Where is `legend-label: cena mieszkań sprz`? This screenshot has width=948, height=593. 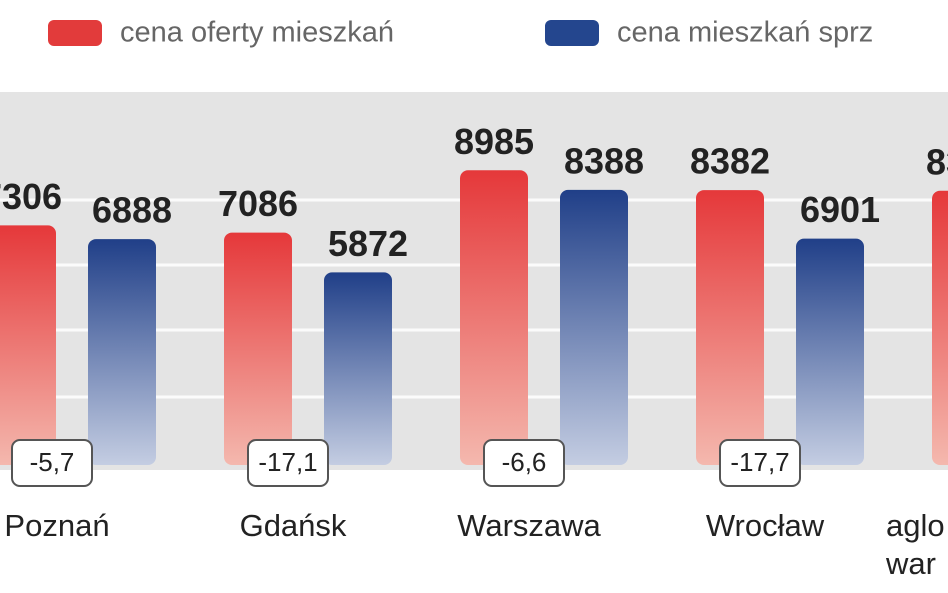
legend-label: cena mieszkań sprz is located at coordinates (745, 33).